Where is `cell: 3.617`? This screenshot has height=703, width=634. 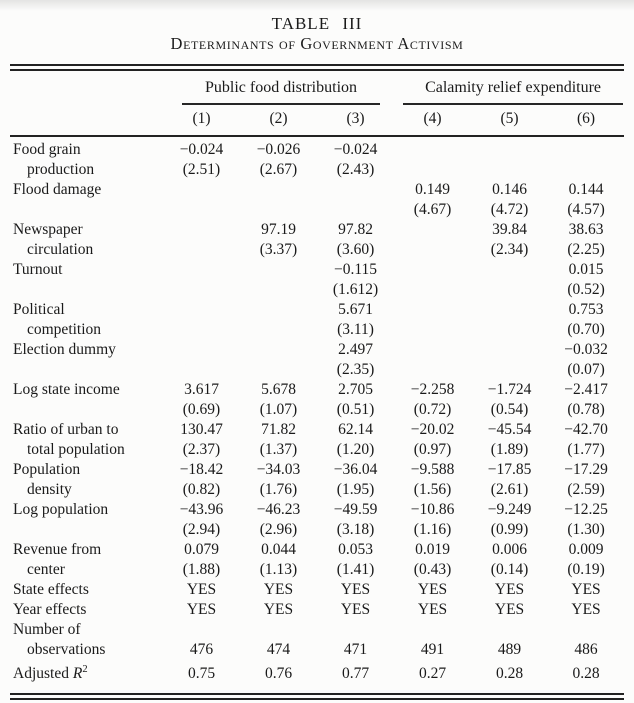 cell: 3.617 is located at coordinates (201, 389).